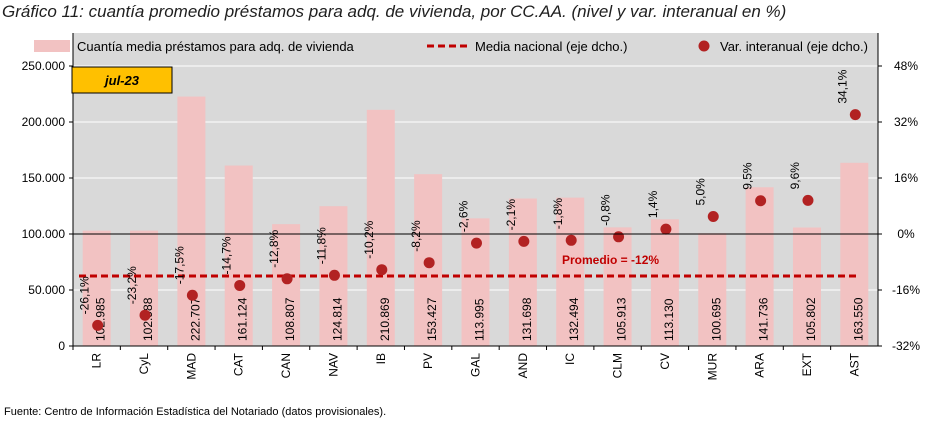  Describe the element at coordinates (44, 122) in the screenshot. I see `left-tick-label: 200.000` at that location.